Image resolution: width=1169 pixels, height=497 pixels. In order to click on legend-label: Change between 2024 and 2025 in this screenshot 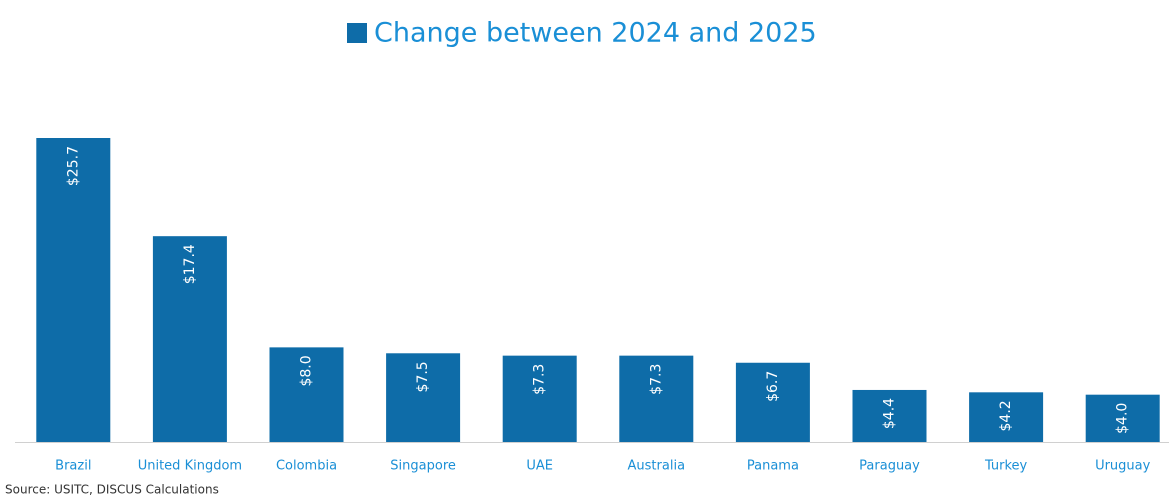, I will do `click(595, 33)`.